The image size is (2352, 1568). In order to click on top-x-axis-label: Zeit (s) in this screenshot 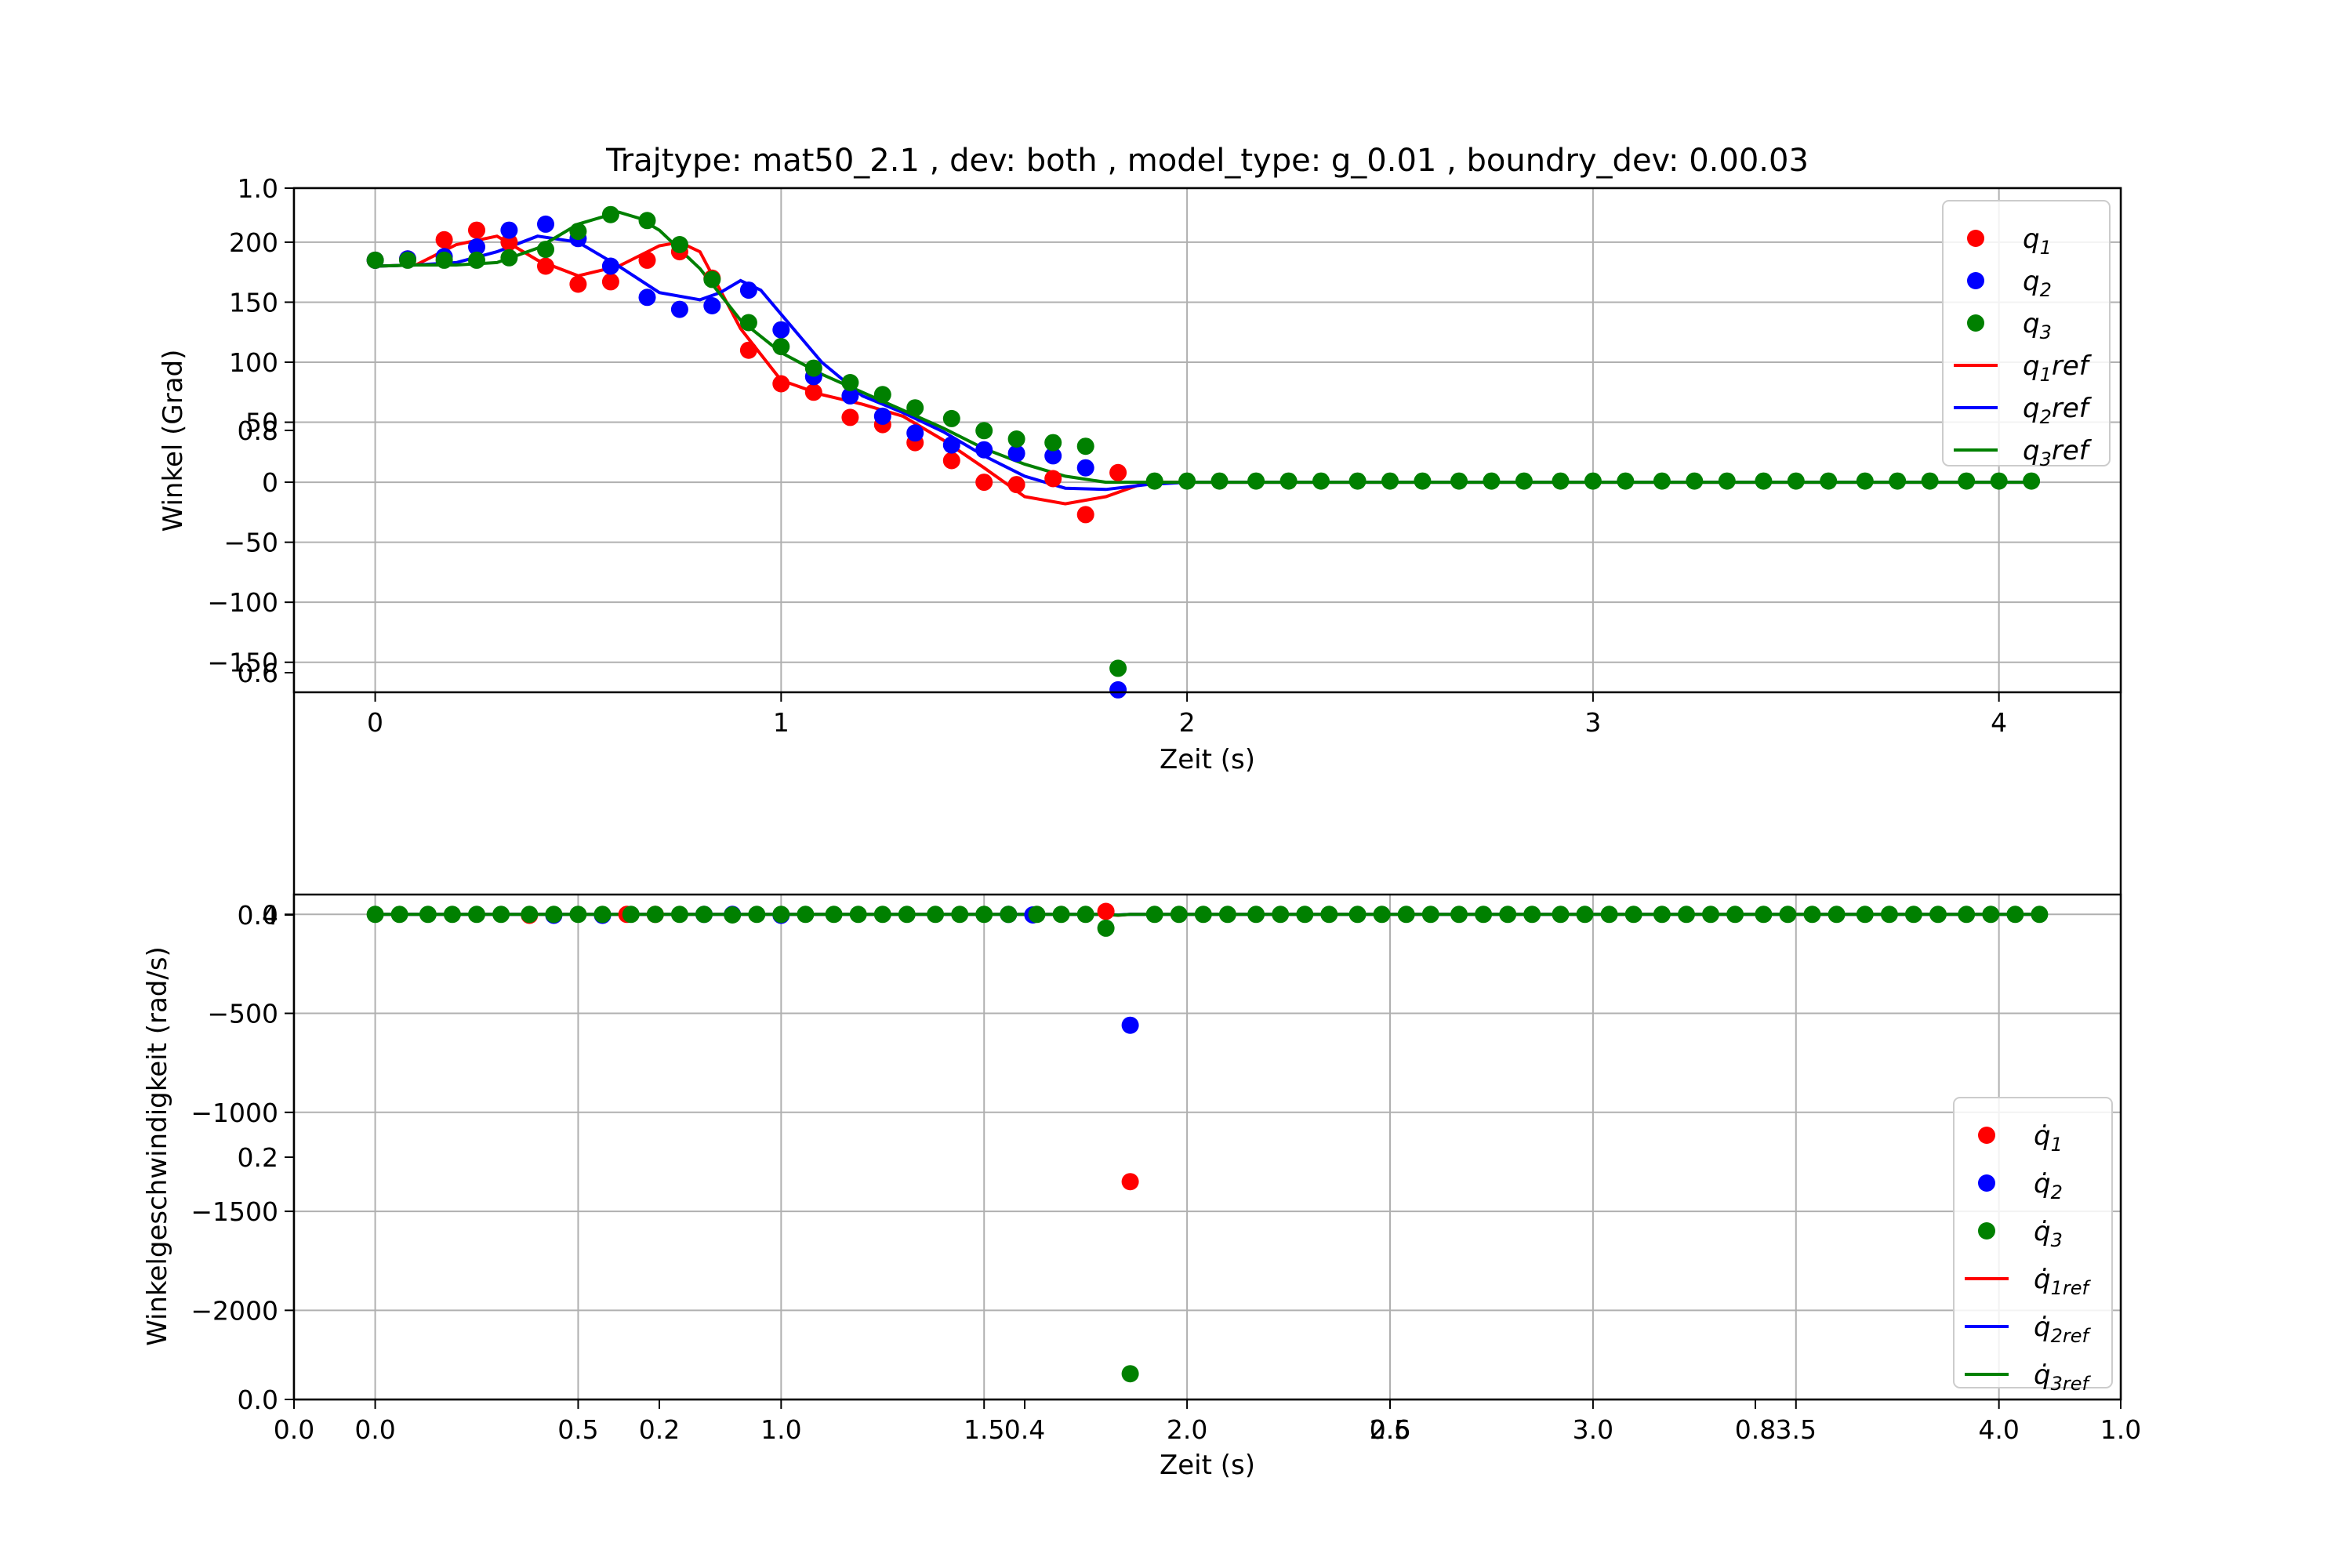, I will do `click(1207, 759)`.